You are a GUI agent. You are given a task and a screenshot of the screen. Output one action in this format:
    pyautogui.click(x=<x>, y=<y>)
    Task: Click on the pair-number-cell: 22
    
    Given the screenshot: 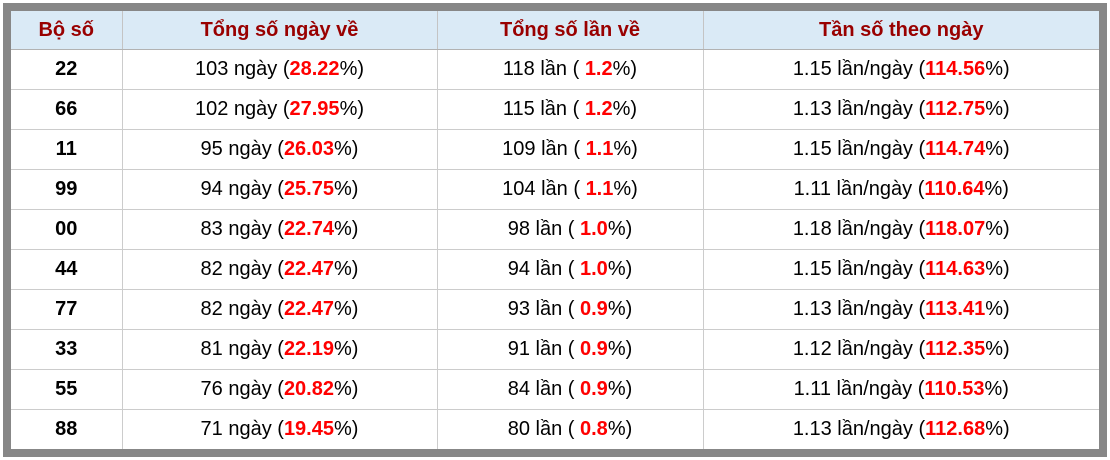 What is the action you would take?
    pyautogui.click(x=66, y=69)
    